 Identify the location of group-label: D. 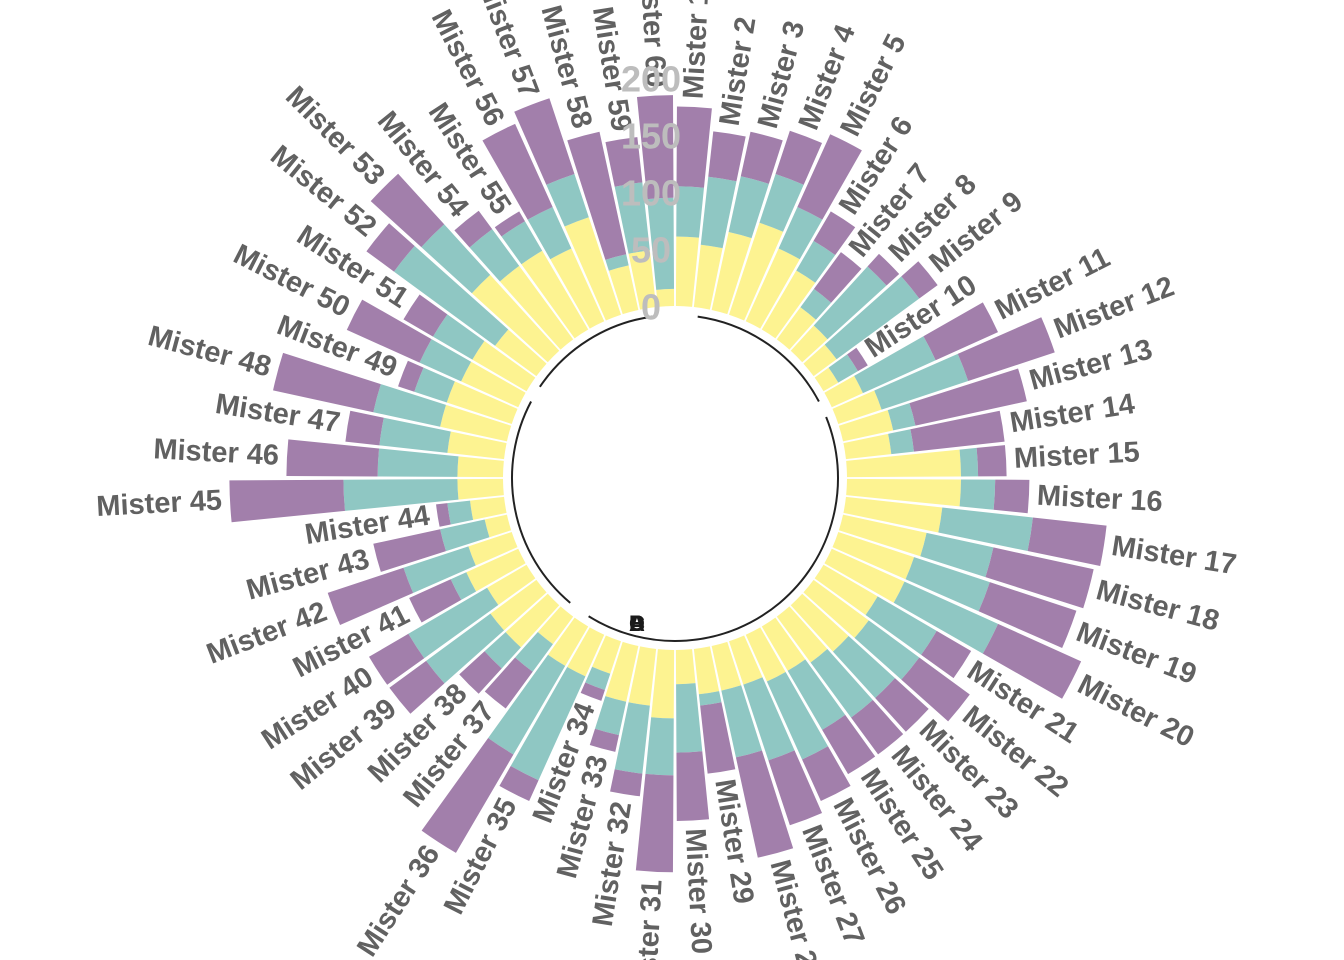
(637, 623).